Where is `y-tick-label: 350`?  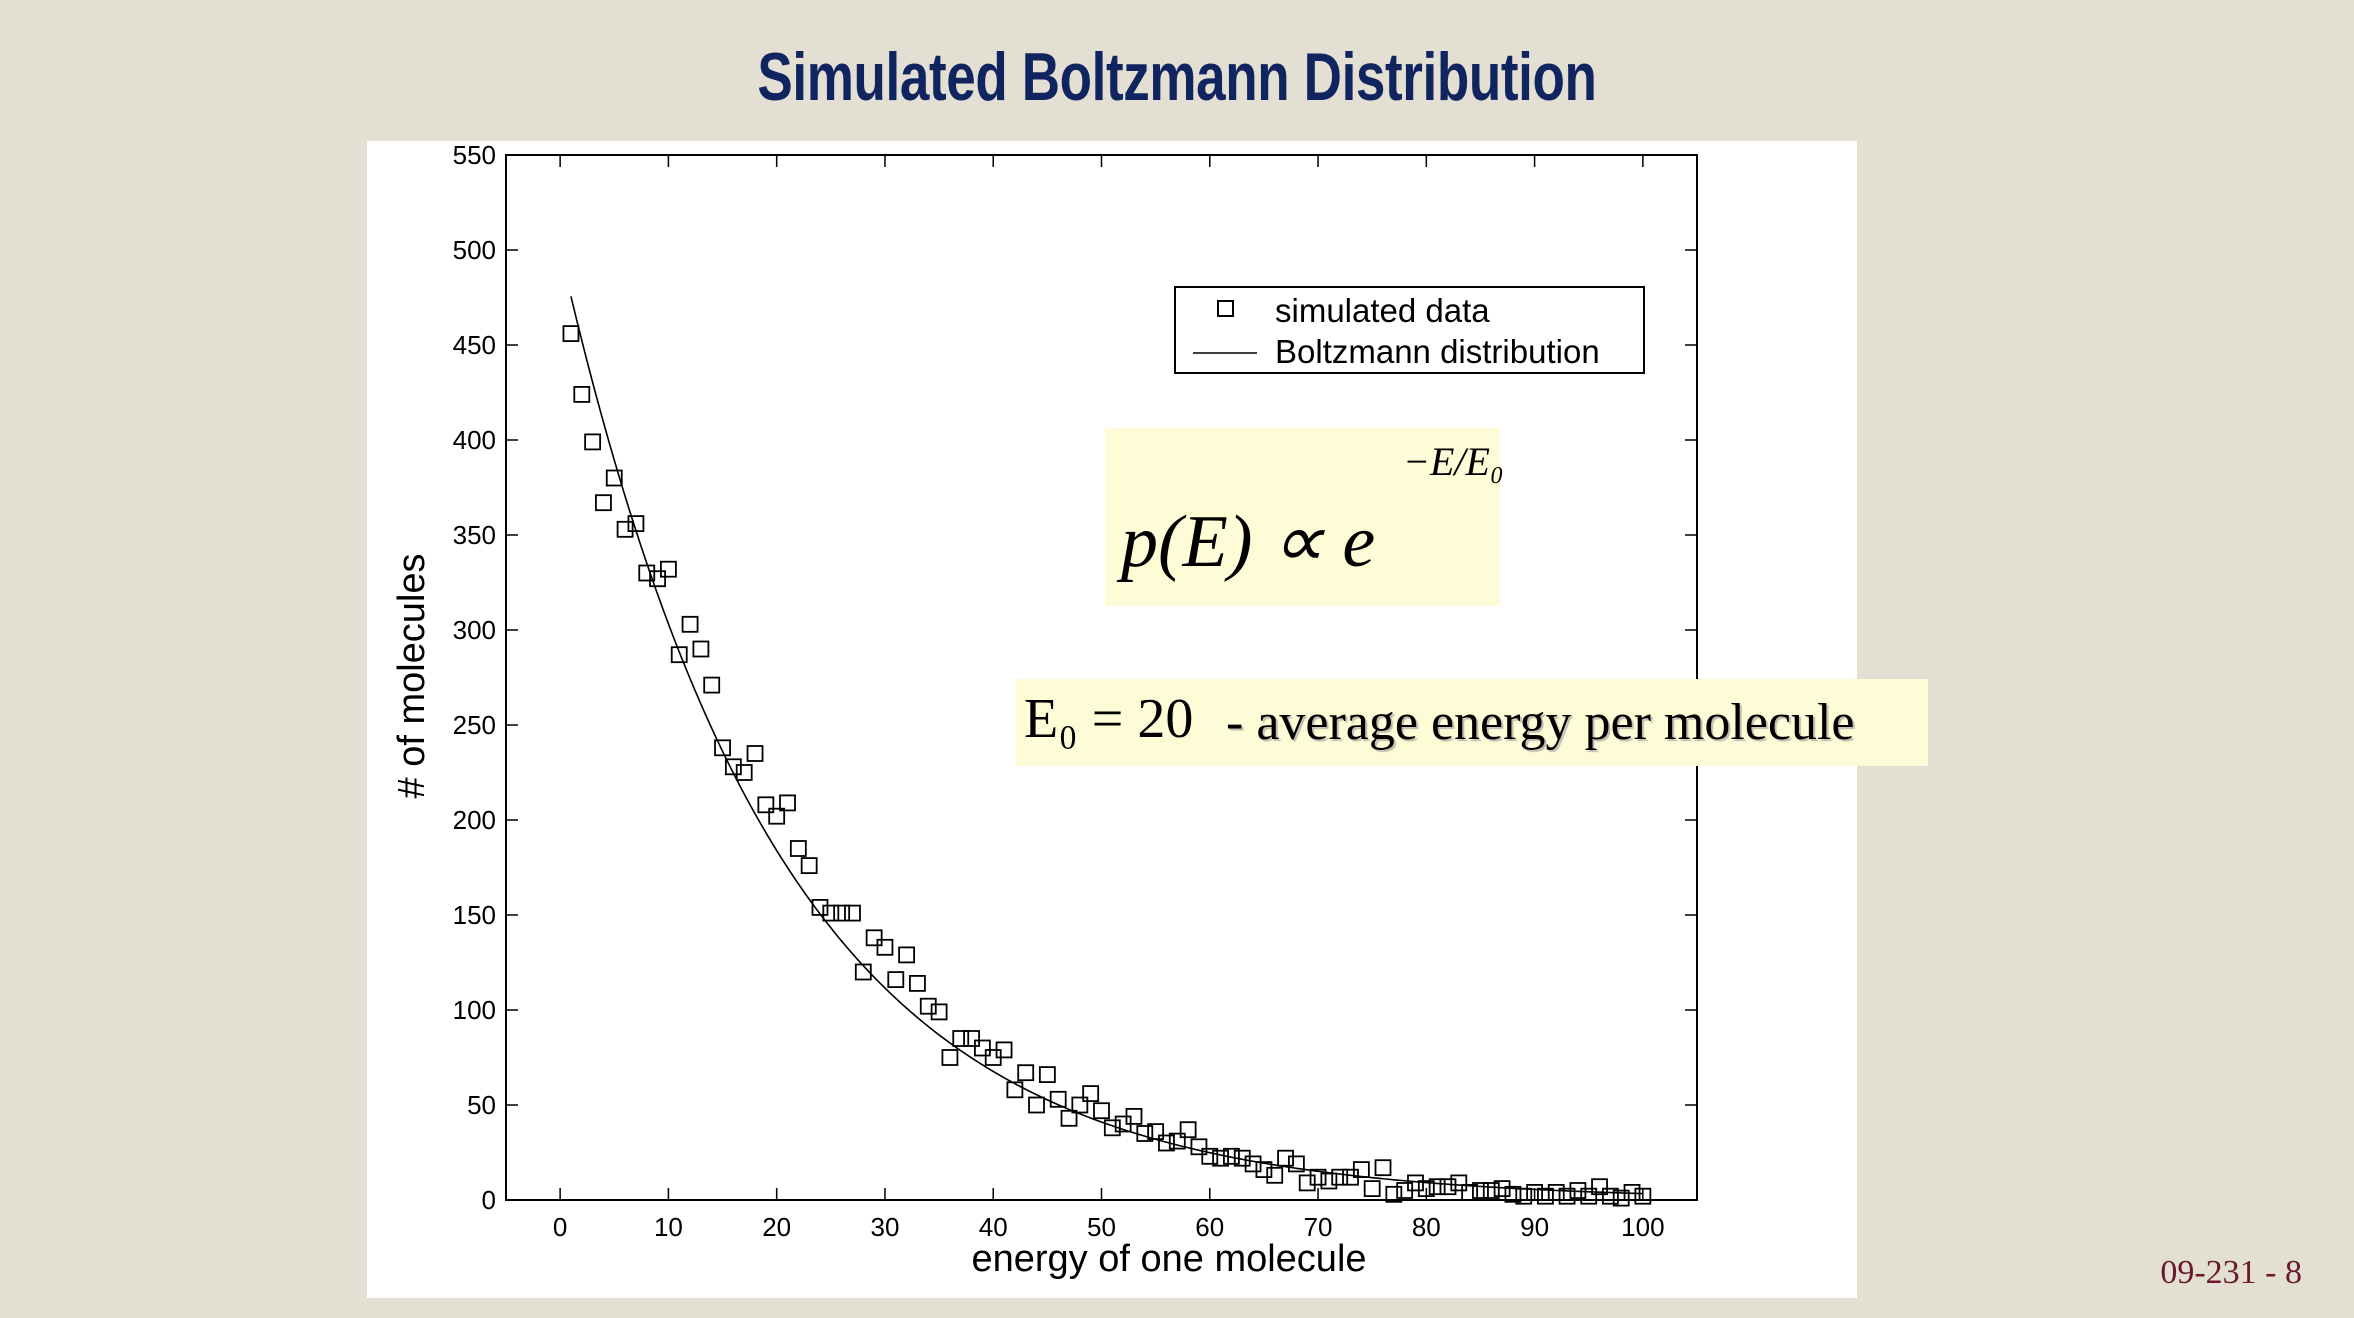
y-tick-label: 350 is located at coordinates (474, 535).